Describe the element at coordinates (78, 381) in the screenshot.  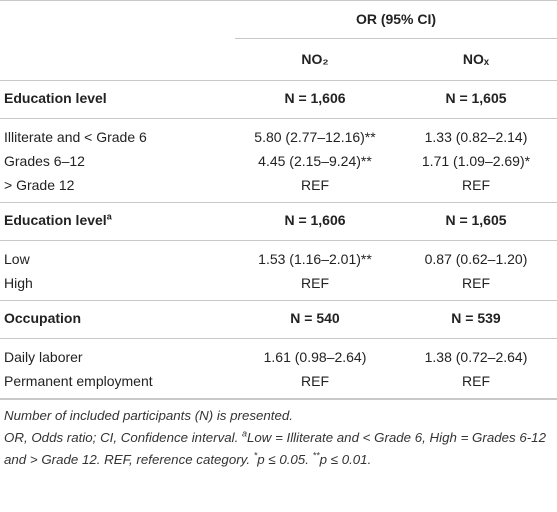
I see `row-label: Permanent employment` at that location.